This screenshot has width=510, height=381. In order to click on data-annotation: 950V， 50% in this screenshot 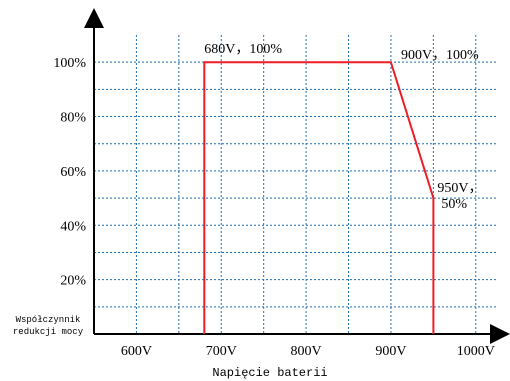, I will do `click(459, 196)`.